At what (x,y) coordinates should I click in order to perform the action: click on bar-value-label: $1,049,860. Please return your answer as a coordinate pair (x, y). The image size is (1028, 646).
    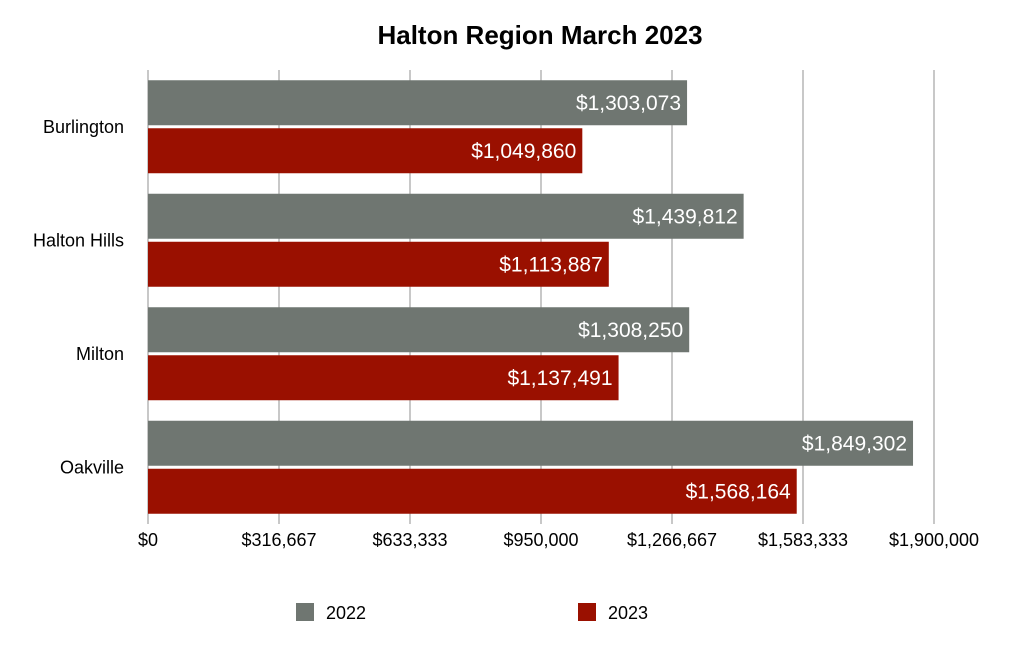
    Looking at the image, I should click on (523, 151).